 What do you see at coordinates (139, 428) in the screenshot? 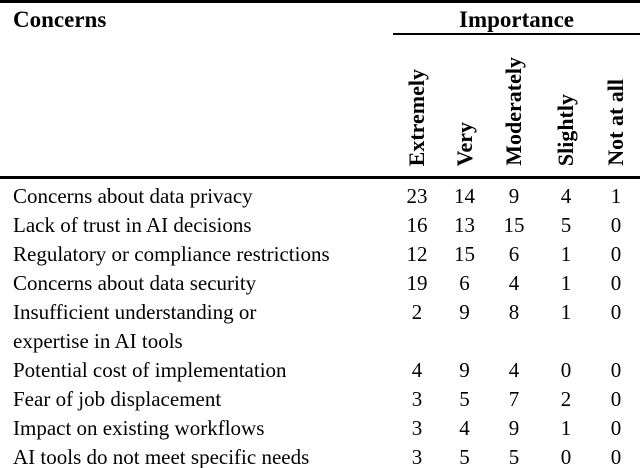
I see `row-label: Impact on existing workflows` at bounding box center [139, 428].